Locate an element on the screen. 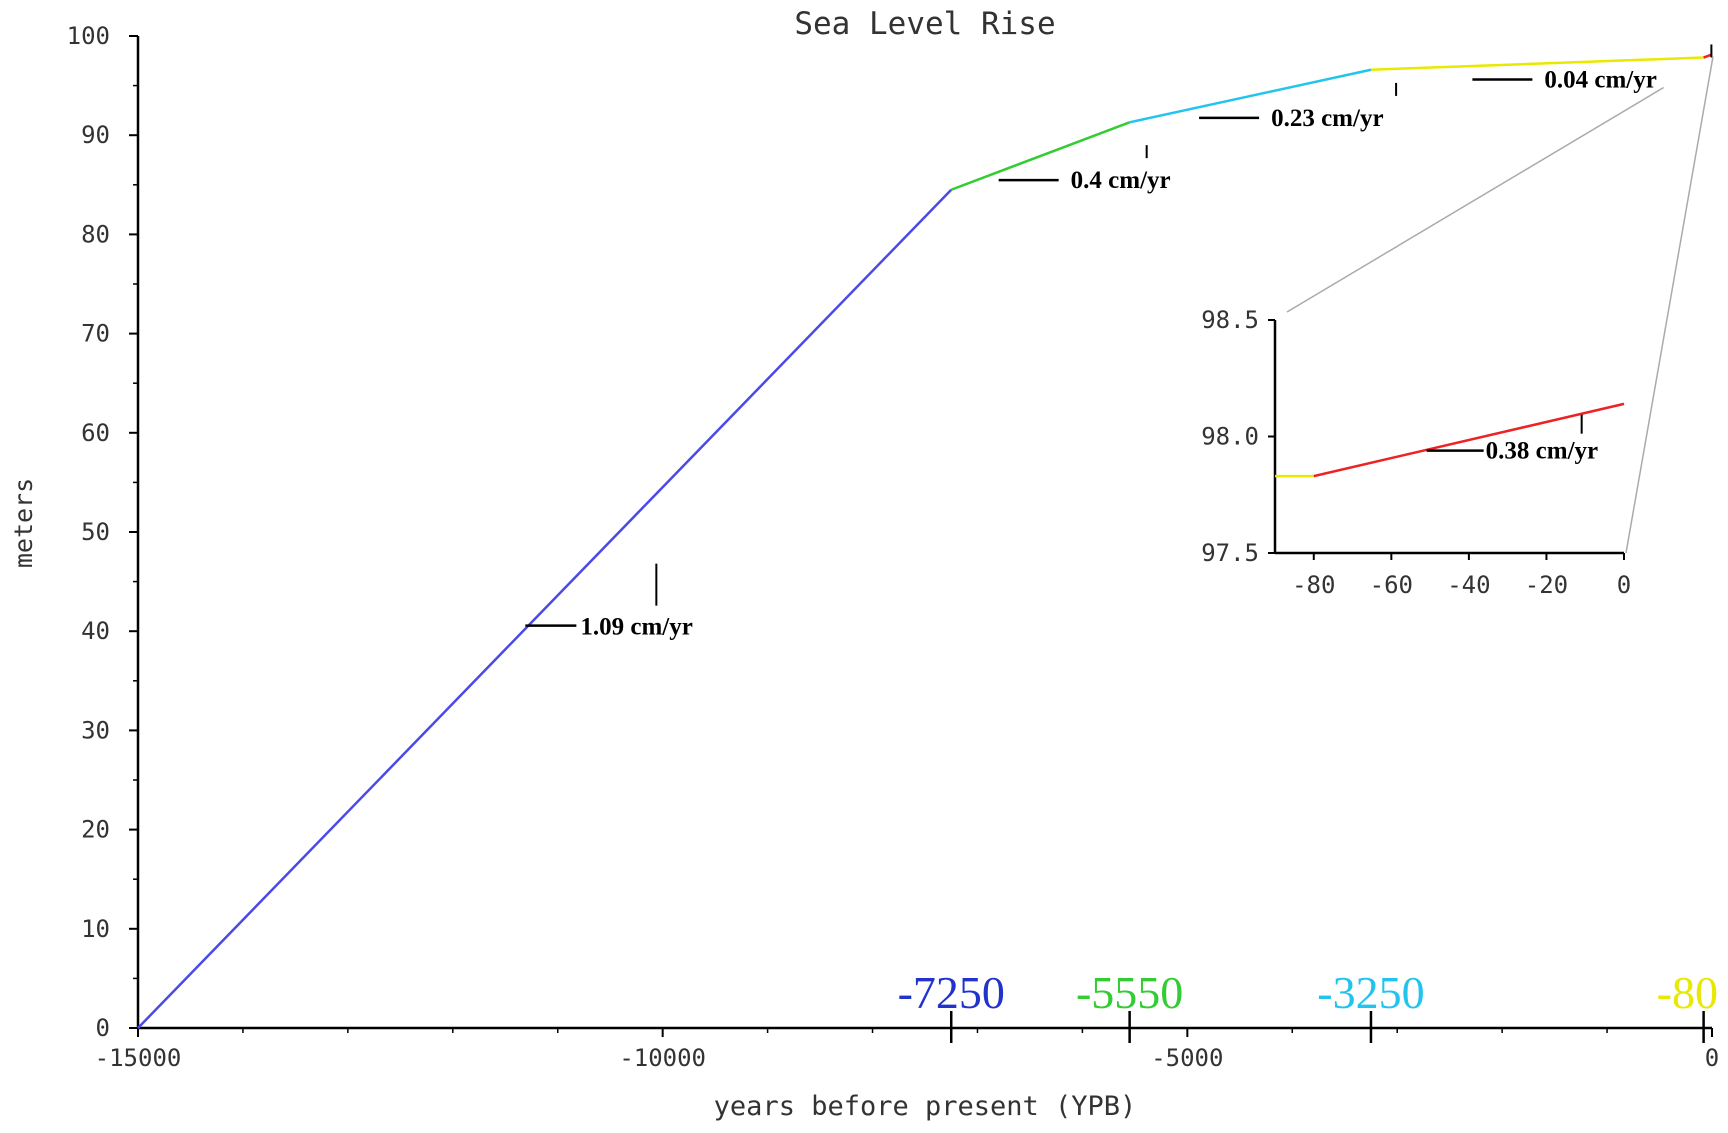 Image resolution: width=1728 pixels, height=1133 pixels. x-axis-label: years before present (YPB) is located at coordinates (925, 1106).